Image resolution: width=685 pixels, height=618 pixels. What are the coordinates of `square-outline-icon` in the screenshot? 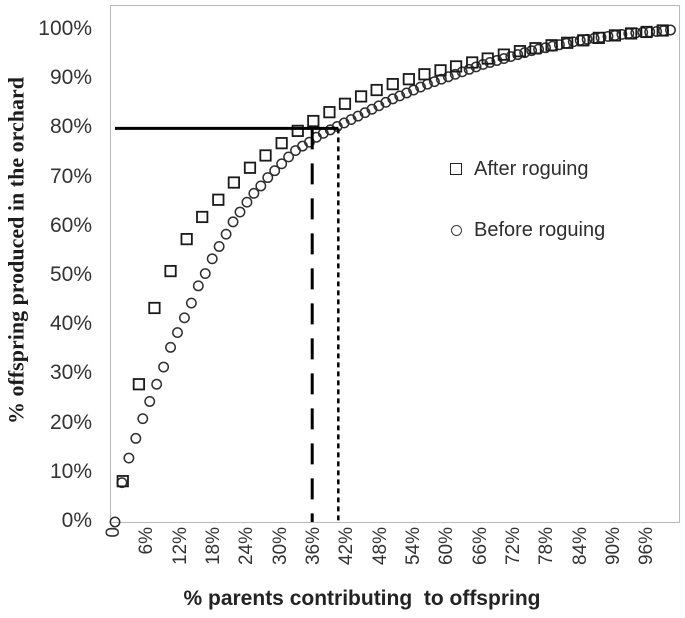 It's located at (456, 169).